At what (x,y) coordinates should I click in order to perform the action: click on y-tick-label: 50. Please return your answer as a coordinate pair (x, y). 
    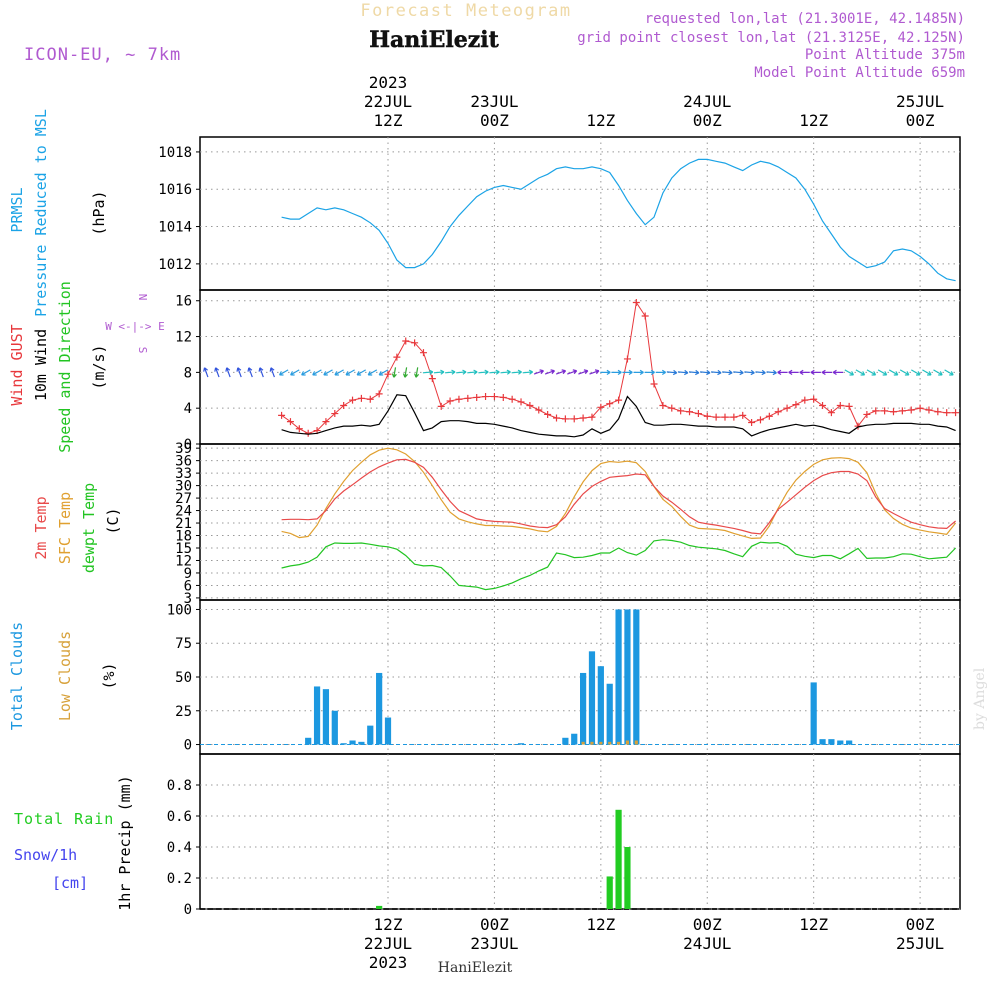
    Looking at the image, I should click on (183, 678).